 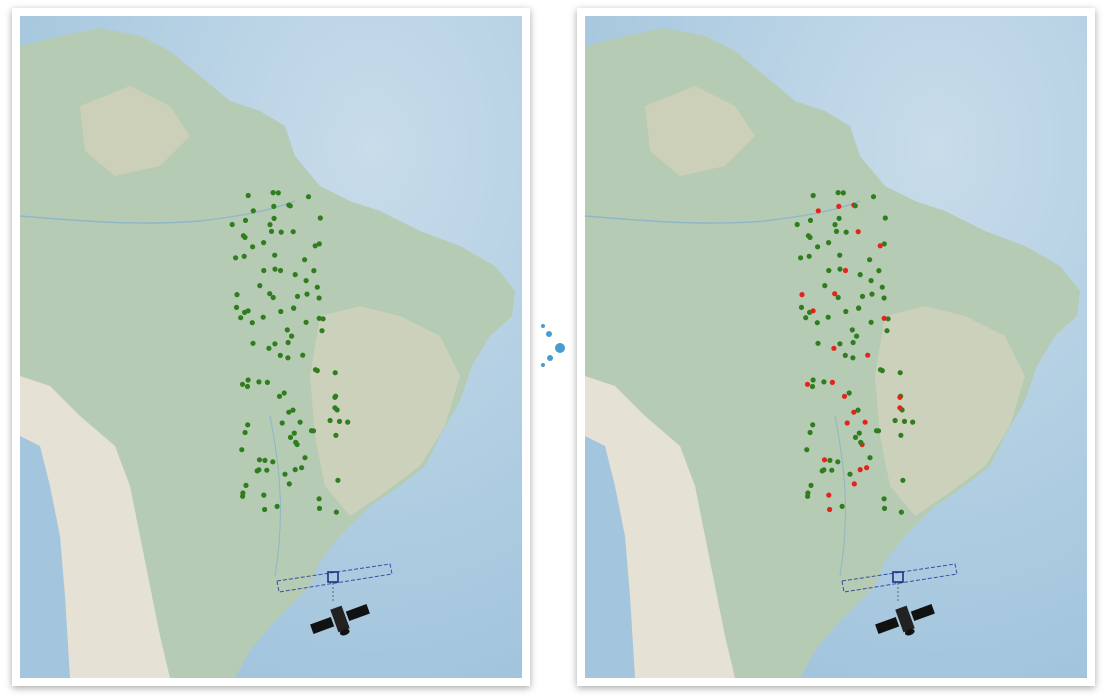 I want to click on data-points, so click(x=855, y=352).